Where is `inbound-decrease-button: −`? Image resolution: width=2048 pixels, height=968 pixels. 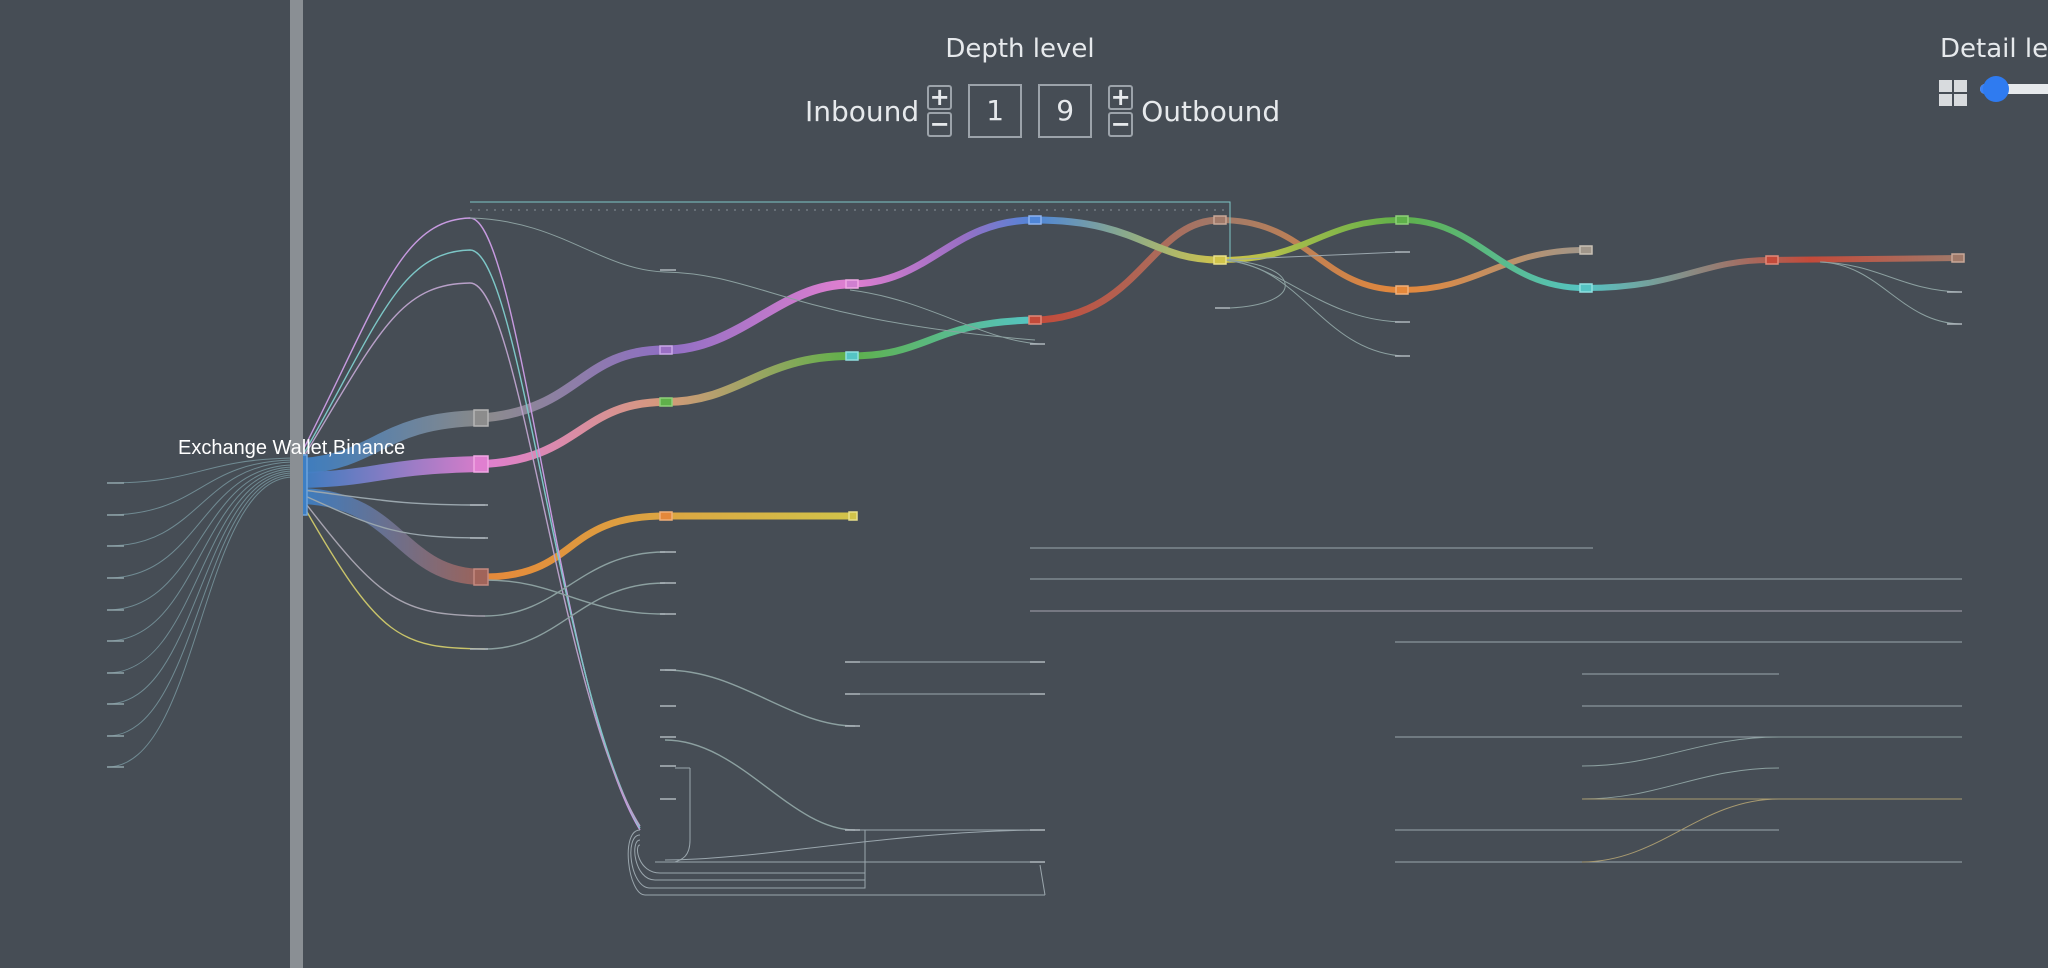
inbound-decrease-button: − is located at coordinates (940, 124).